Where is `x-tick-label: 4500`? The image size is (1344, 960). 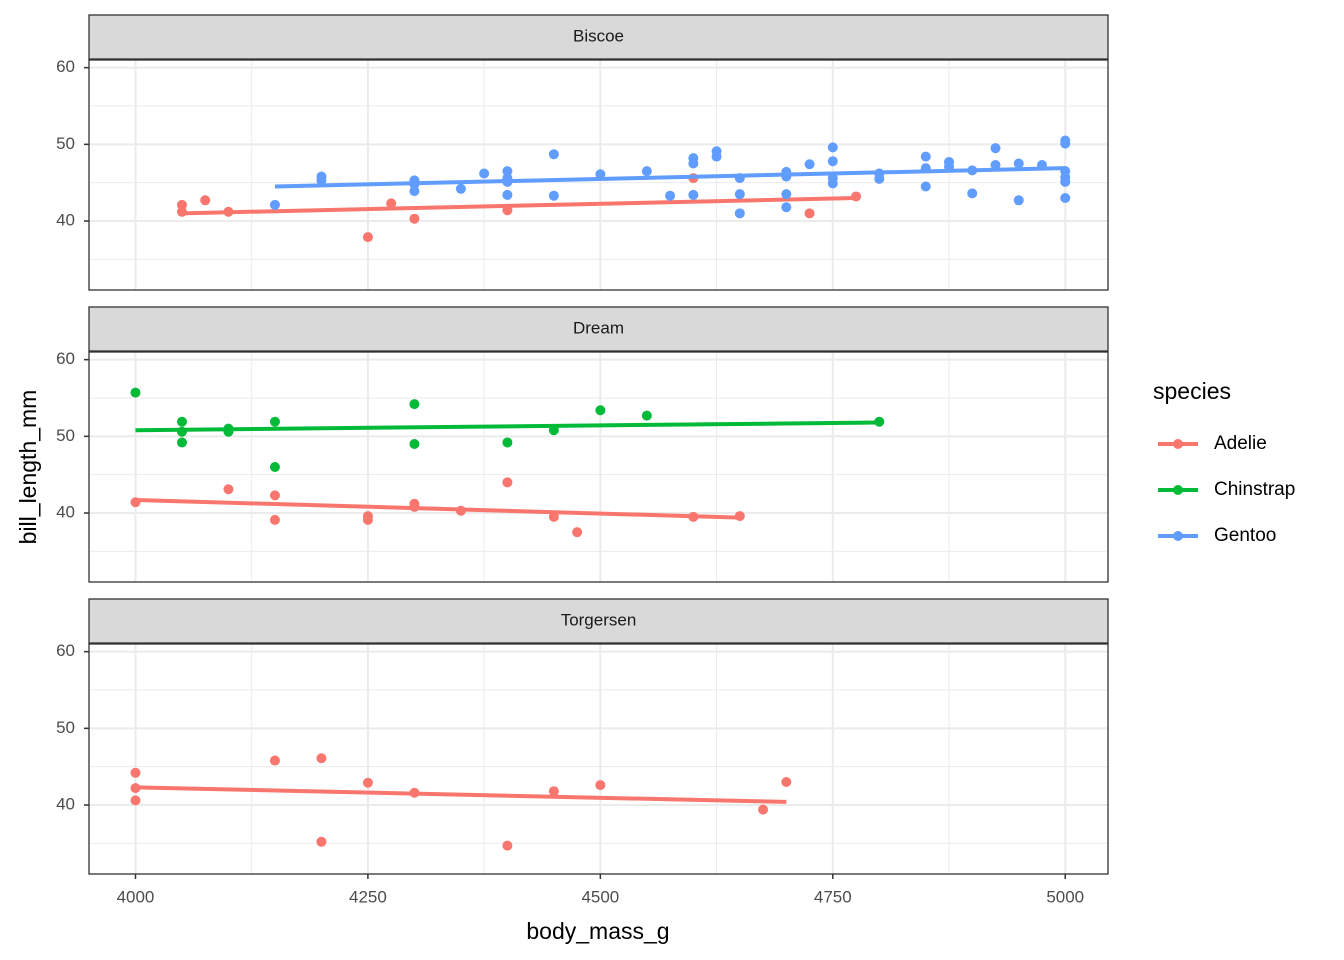 x-tick-label: 4500 is located at coordinates (600, 896).